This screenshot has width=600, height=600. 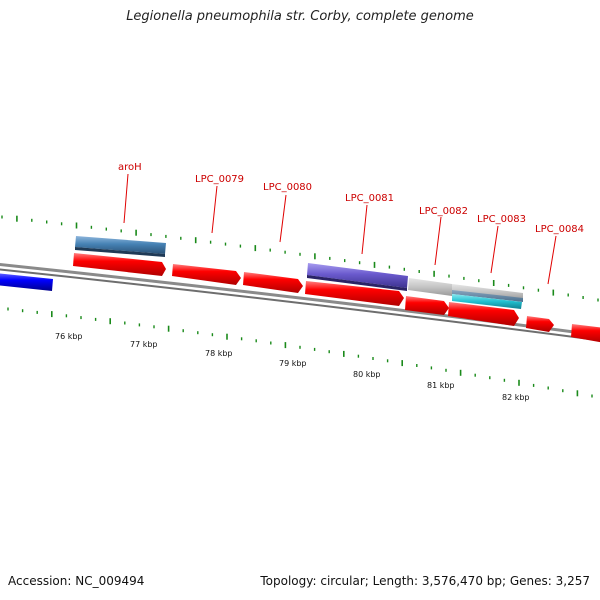 I want to click on blue-feature, so click(x=26, y=282).